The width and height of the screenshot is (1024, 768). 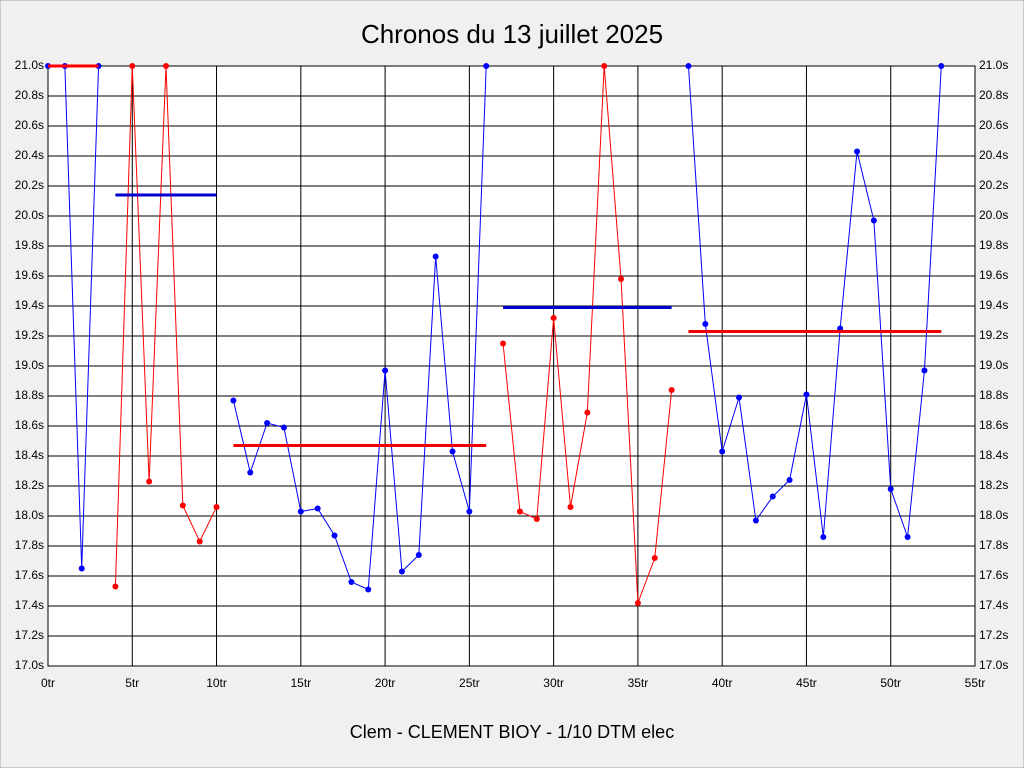 What do you see at coordinates (29, 665) in the screenshot?
I see `y-tick-label: 17.0s` at bounding box center [29, 665].